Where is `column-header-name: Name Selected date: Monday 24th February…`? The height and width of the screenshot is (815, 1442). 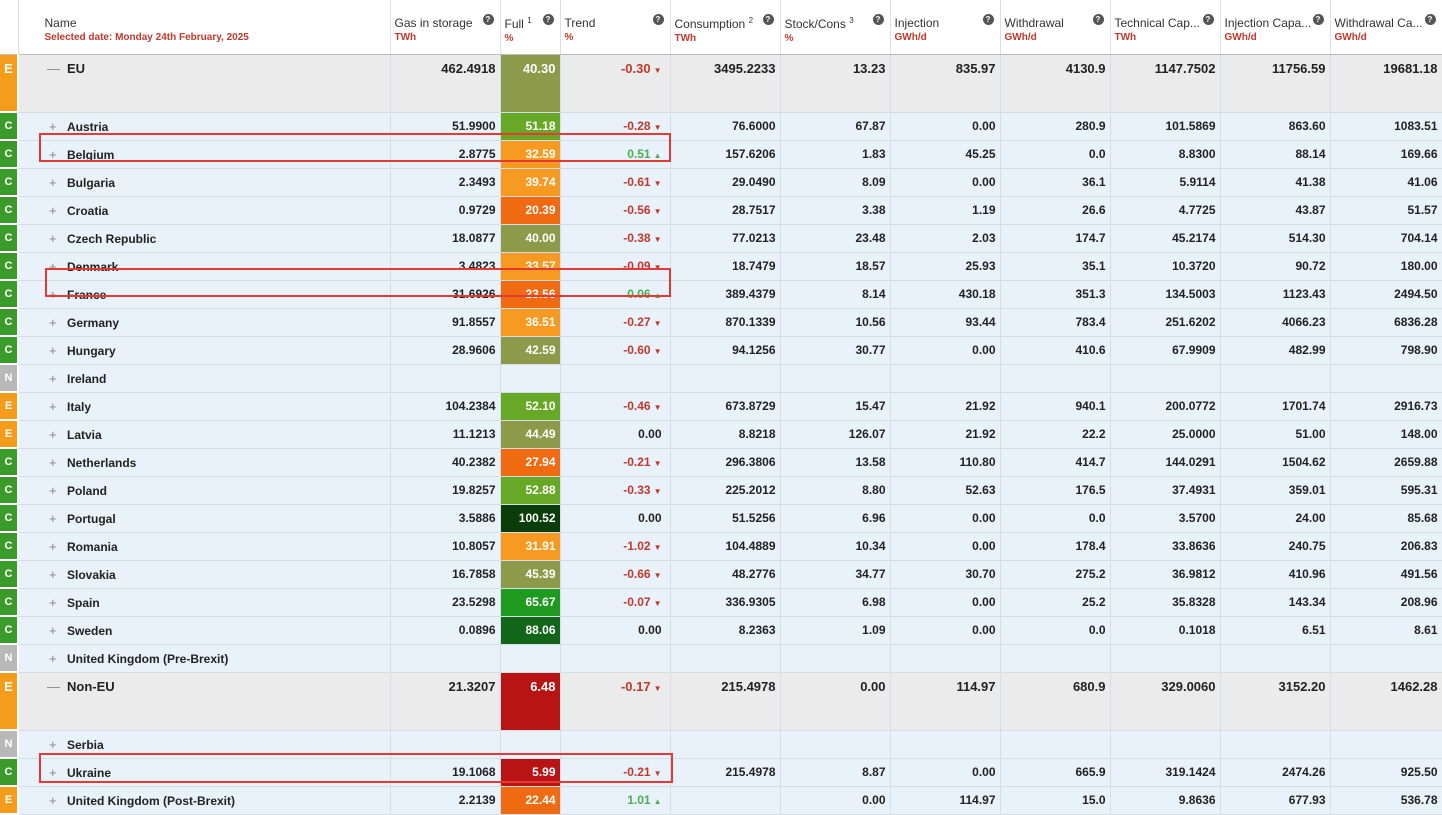
column-header-name: Name Selected date: Monday 24th February… is located at coordinates (204, 27).